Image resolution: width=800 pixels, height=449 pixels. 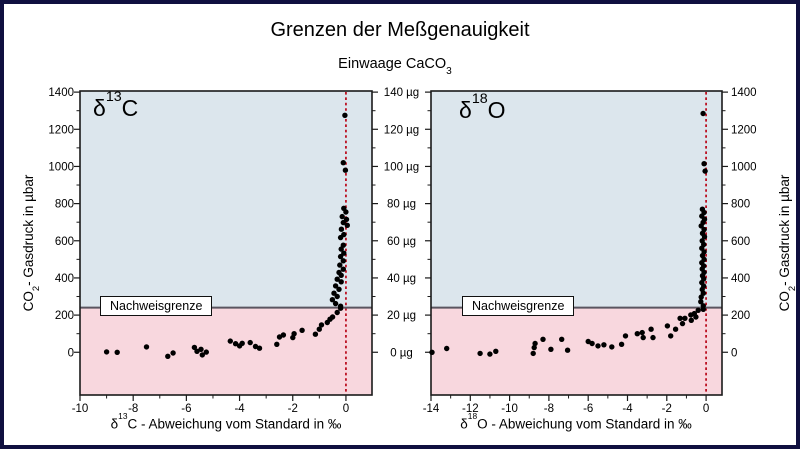 I want to click on weight-axis-title-sub: 3, so click(x=449, y=72).